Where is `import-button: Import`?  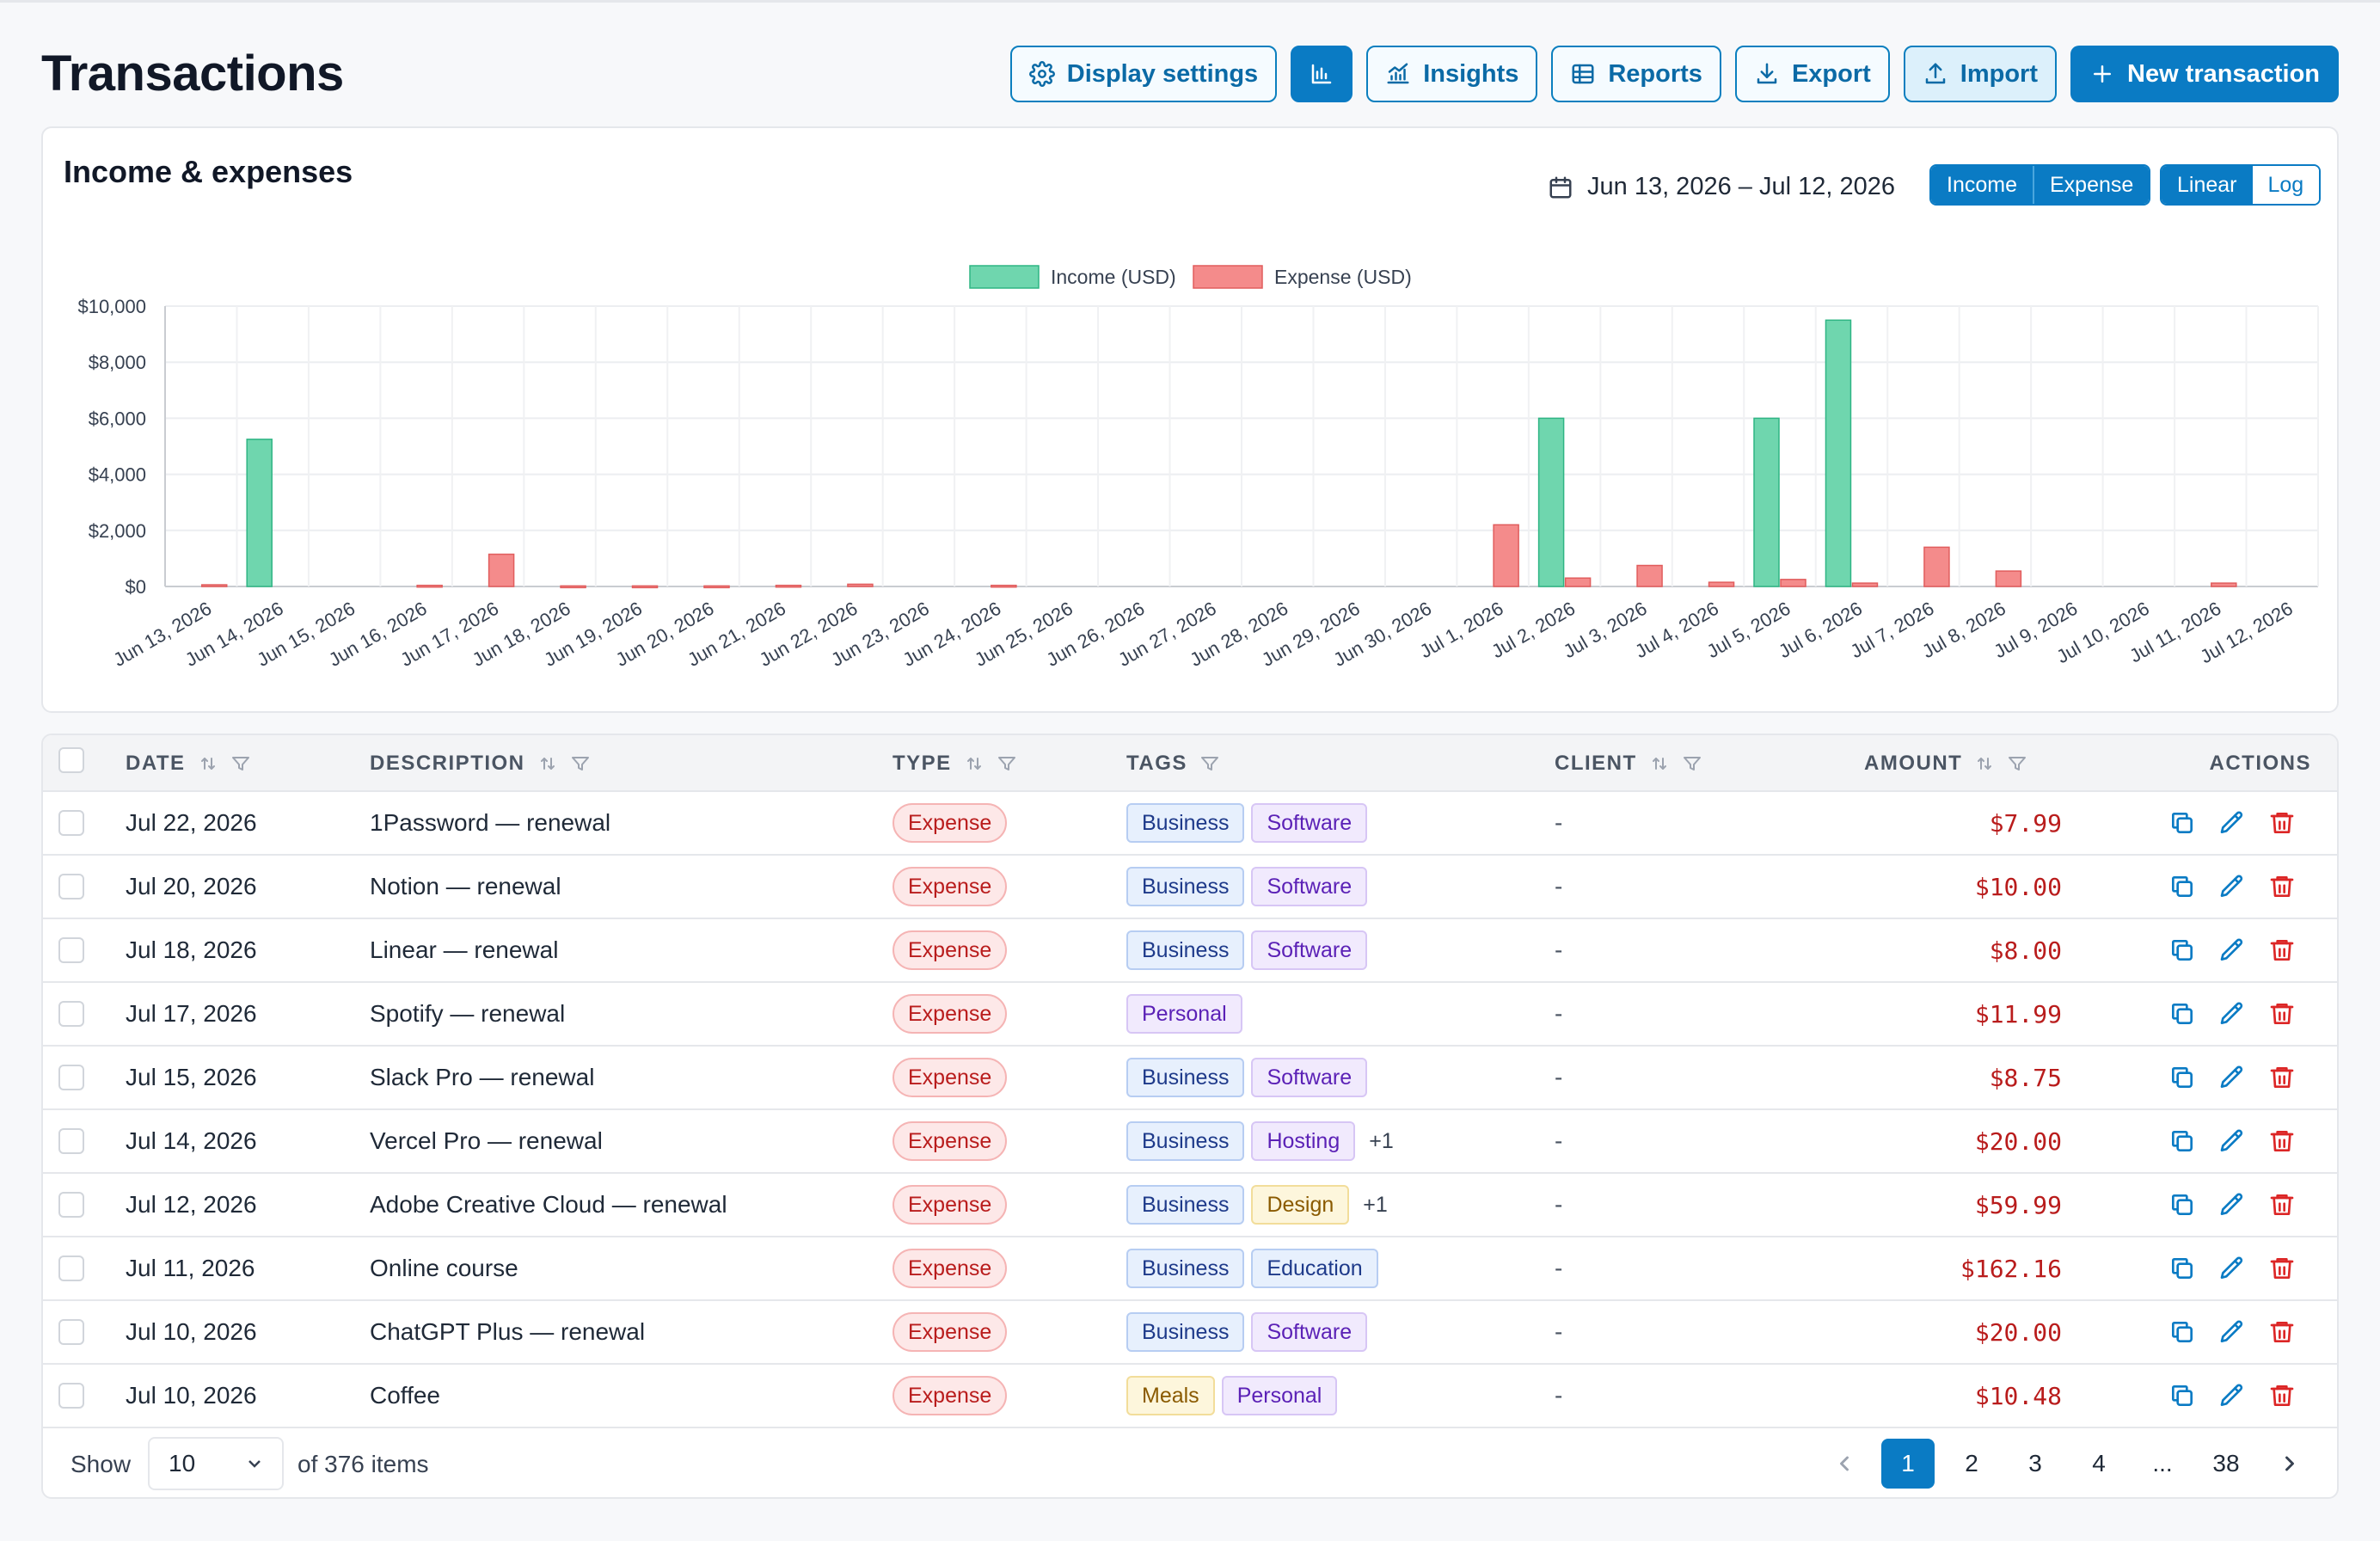 import-button: Import is located at coordinates (1980, 74).